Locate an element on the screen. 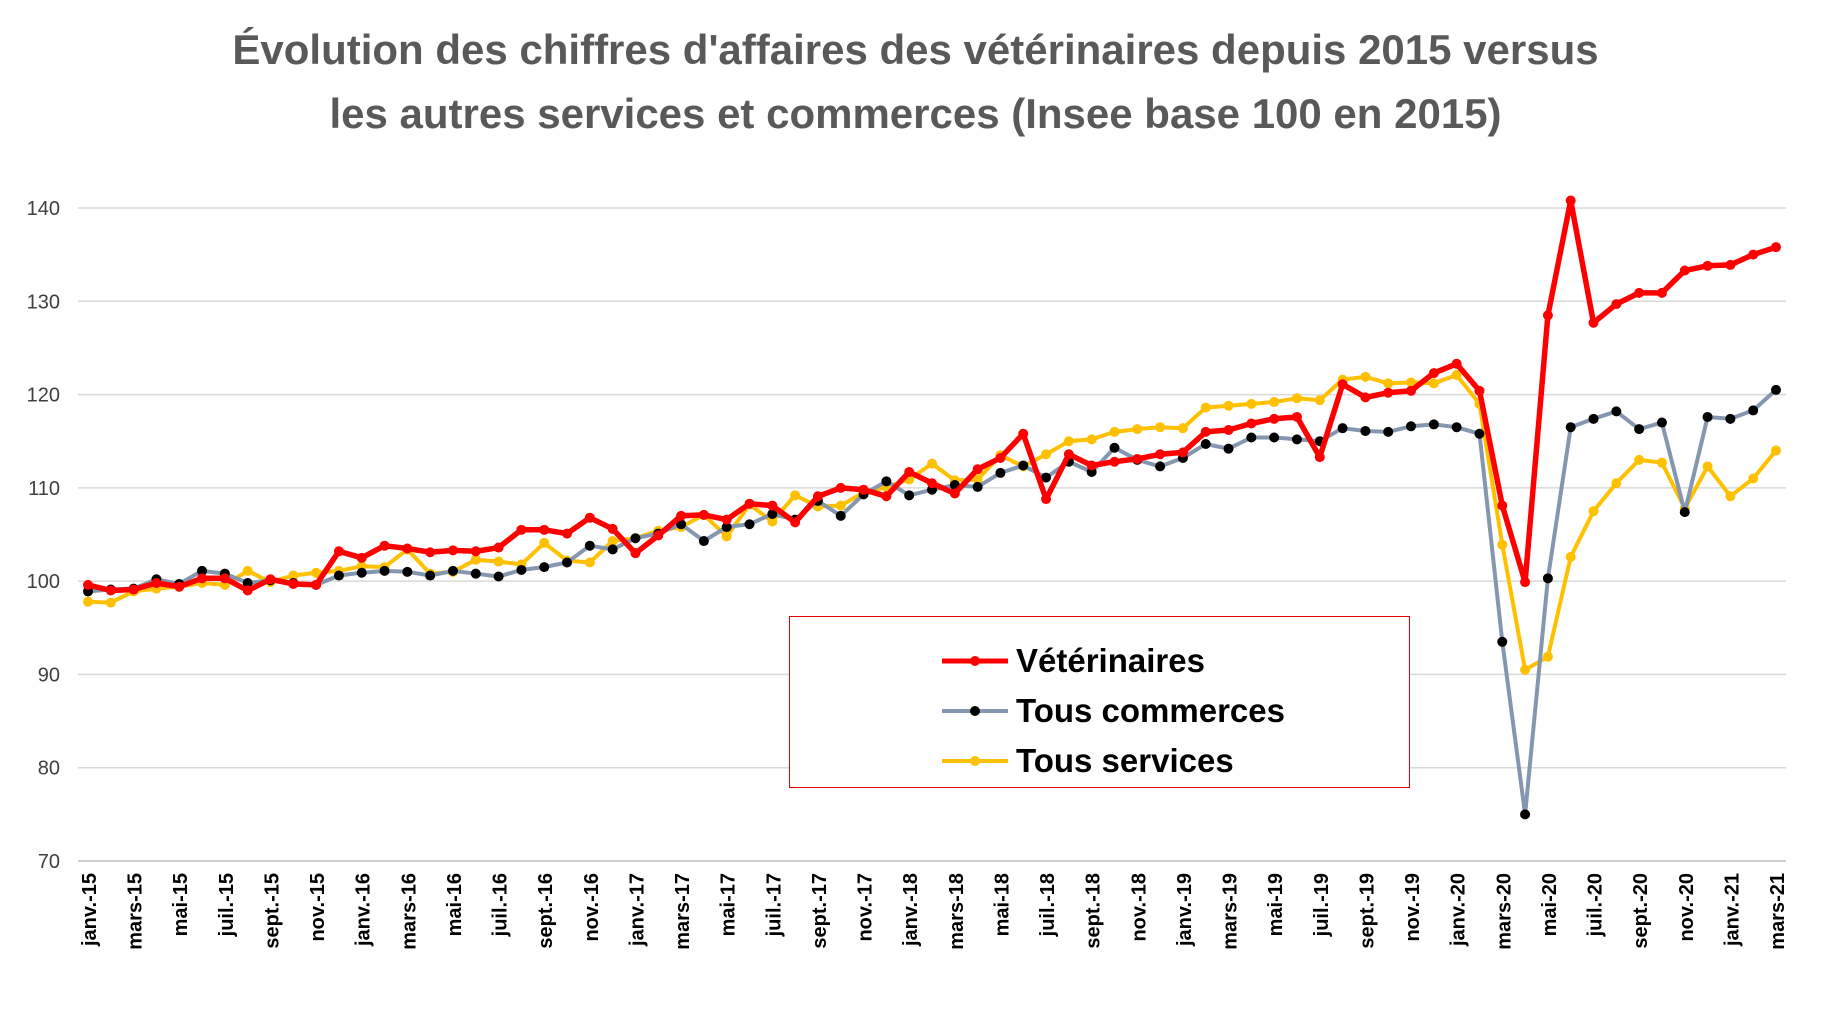  y-tick-label: 110 is located at coordinates (44, 489).